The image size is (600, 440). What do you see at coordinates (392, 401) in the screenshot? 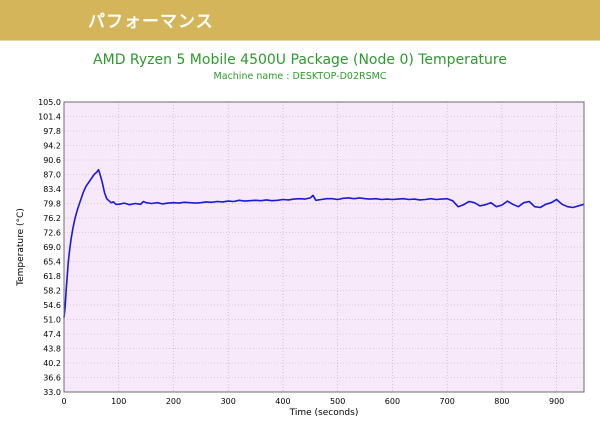
I see `x-tick-label: 600` at bounding box center [392, 401].